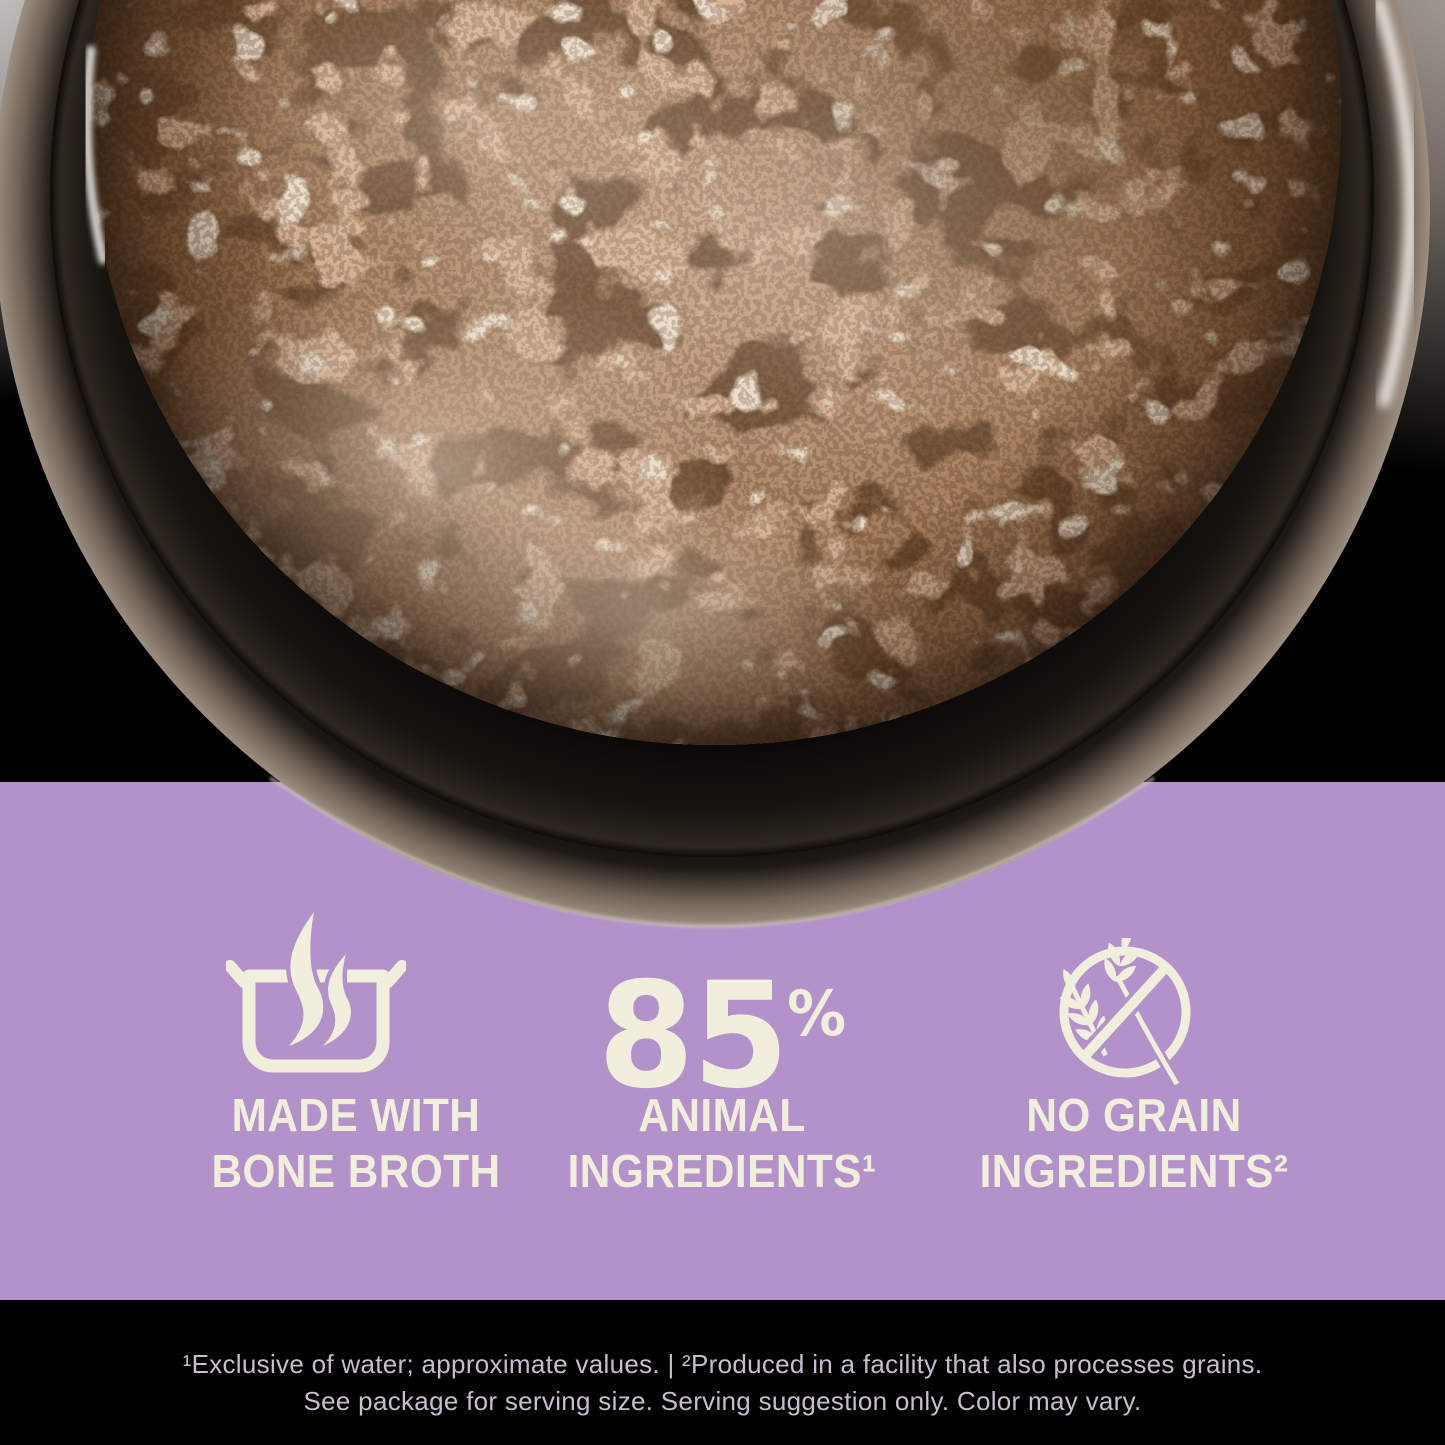 Image resolution: width=1445 pixels, height=1445 pixels. What do you see at coordinates (356, 1115) in the screenshot?
I see `feature-line: MADE WITH` at bounding box center [356, 1115].